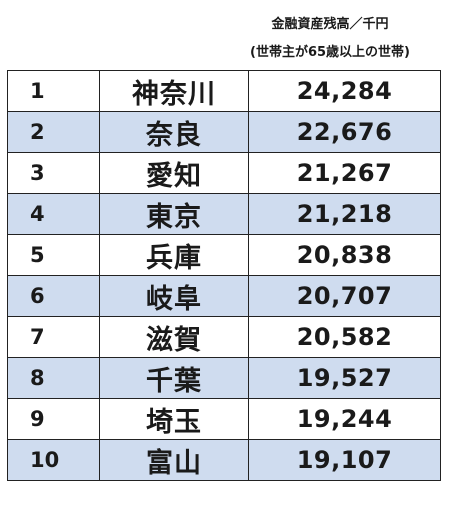 Image resolution: width=450 pixels, height=517 pixels. Describe the element at coordinates (344, 132) in the screenshot. I see `amount-cell: 22,676` at that location.